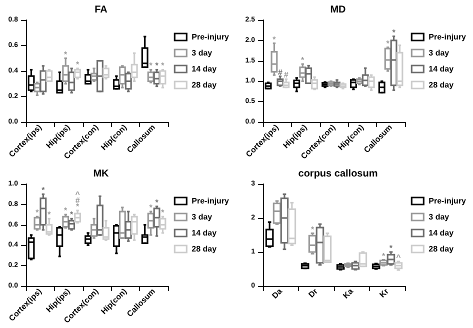 The image size is (473, 328). Describe the element at coordinates (313, 293) in the screenshot. I see `x-tick-label: Dr` at that location.